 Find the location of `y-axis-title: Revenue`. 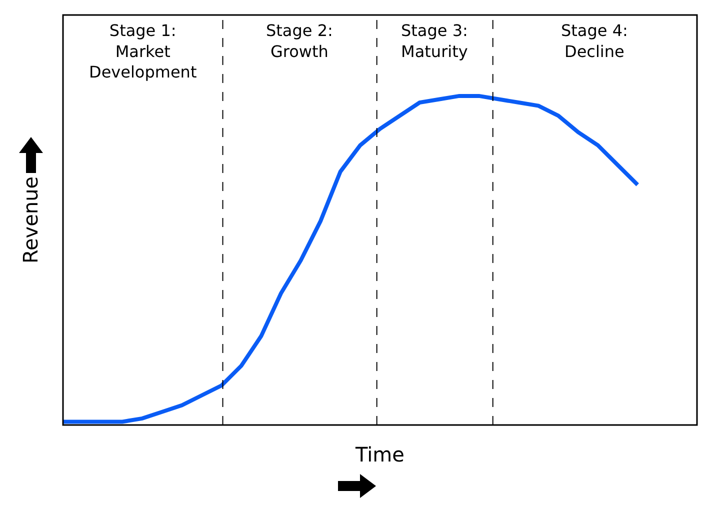

y-axis-title: Revenue is located at coordinates (30, 220).